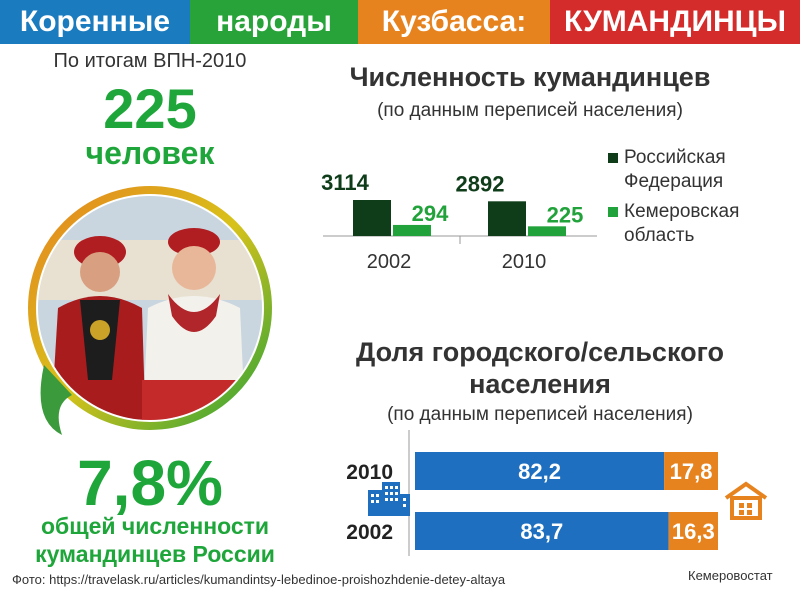  Describe the element at coordinates (524, 262) in the screenshot. I see `chart1-category-label: 2010` at that location.